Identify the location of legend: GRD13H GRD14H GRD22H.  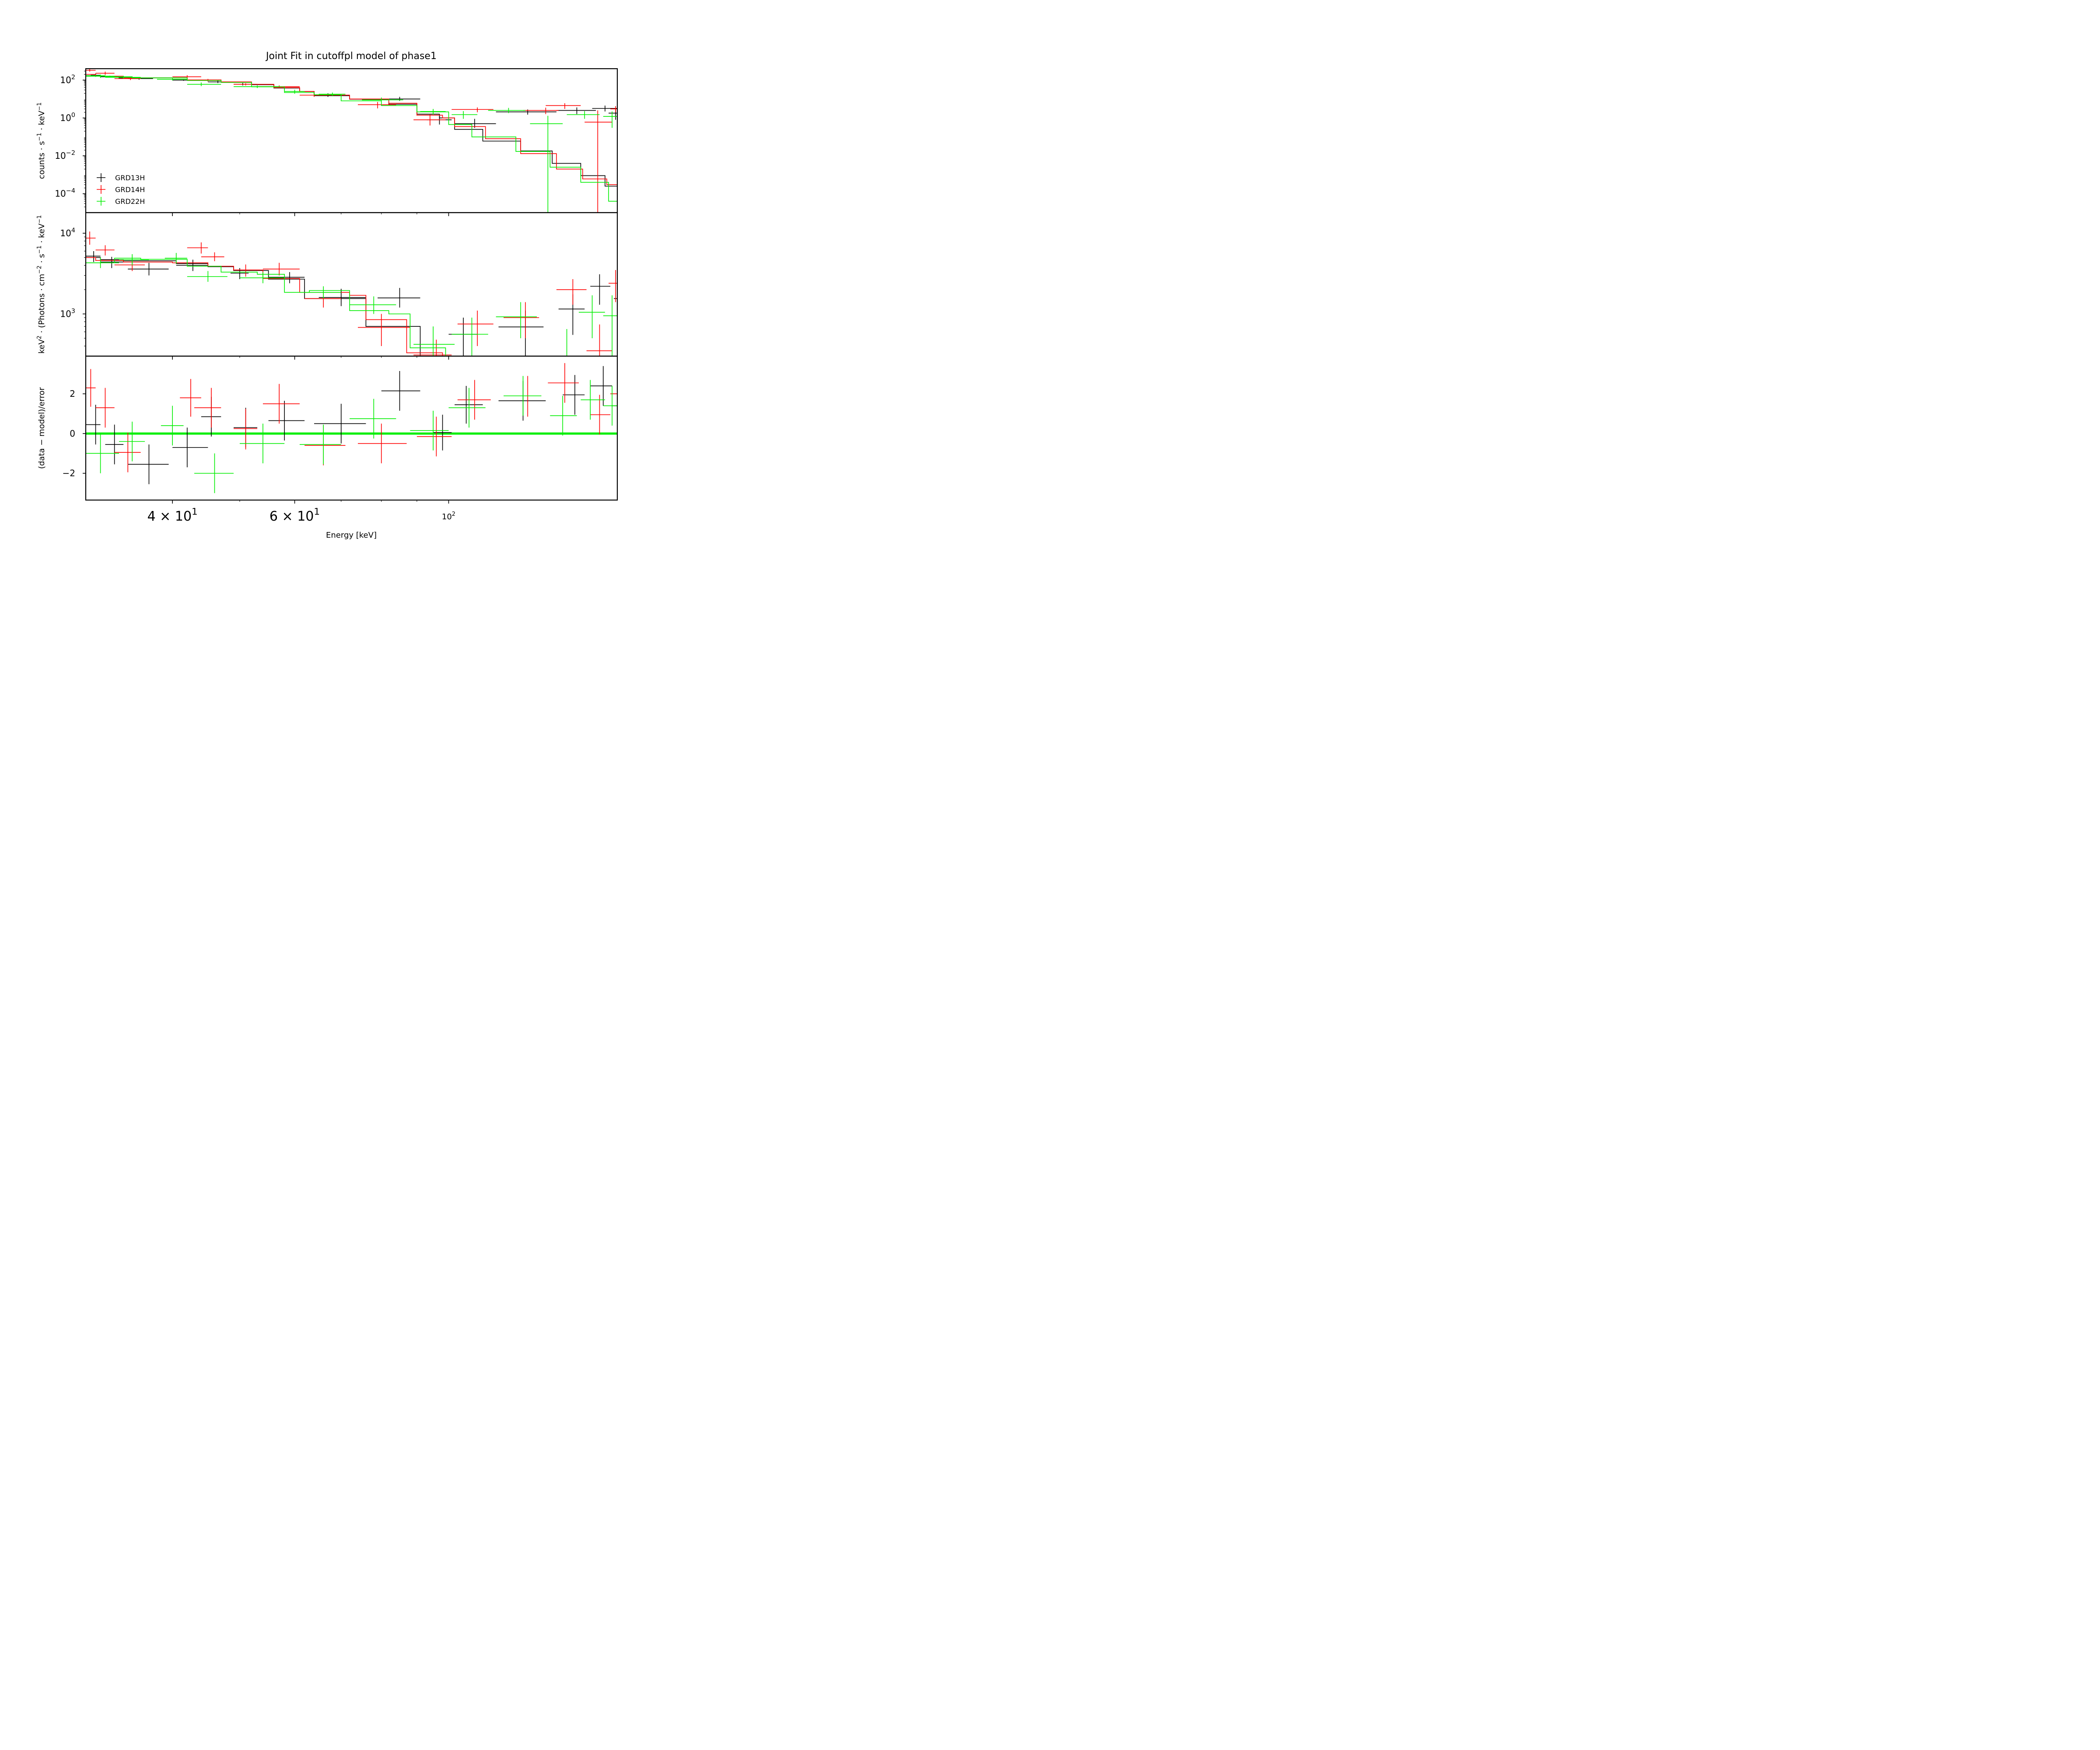
(121, 189).